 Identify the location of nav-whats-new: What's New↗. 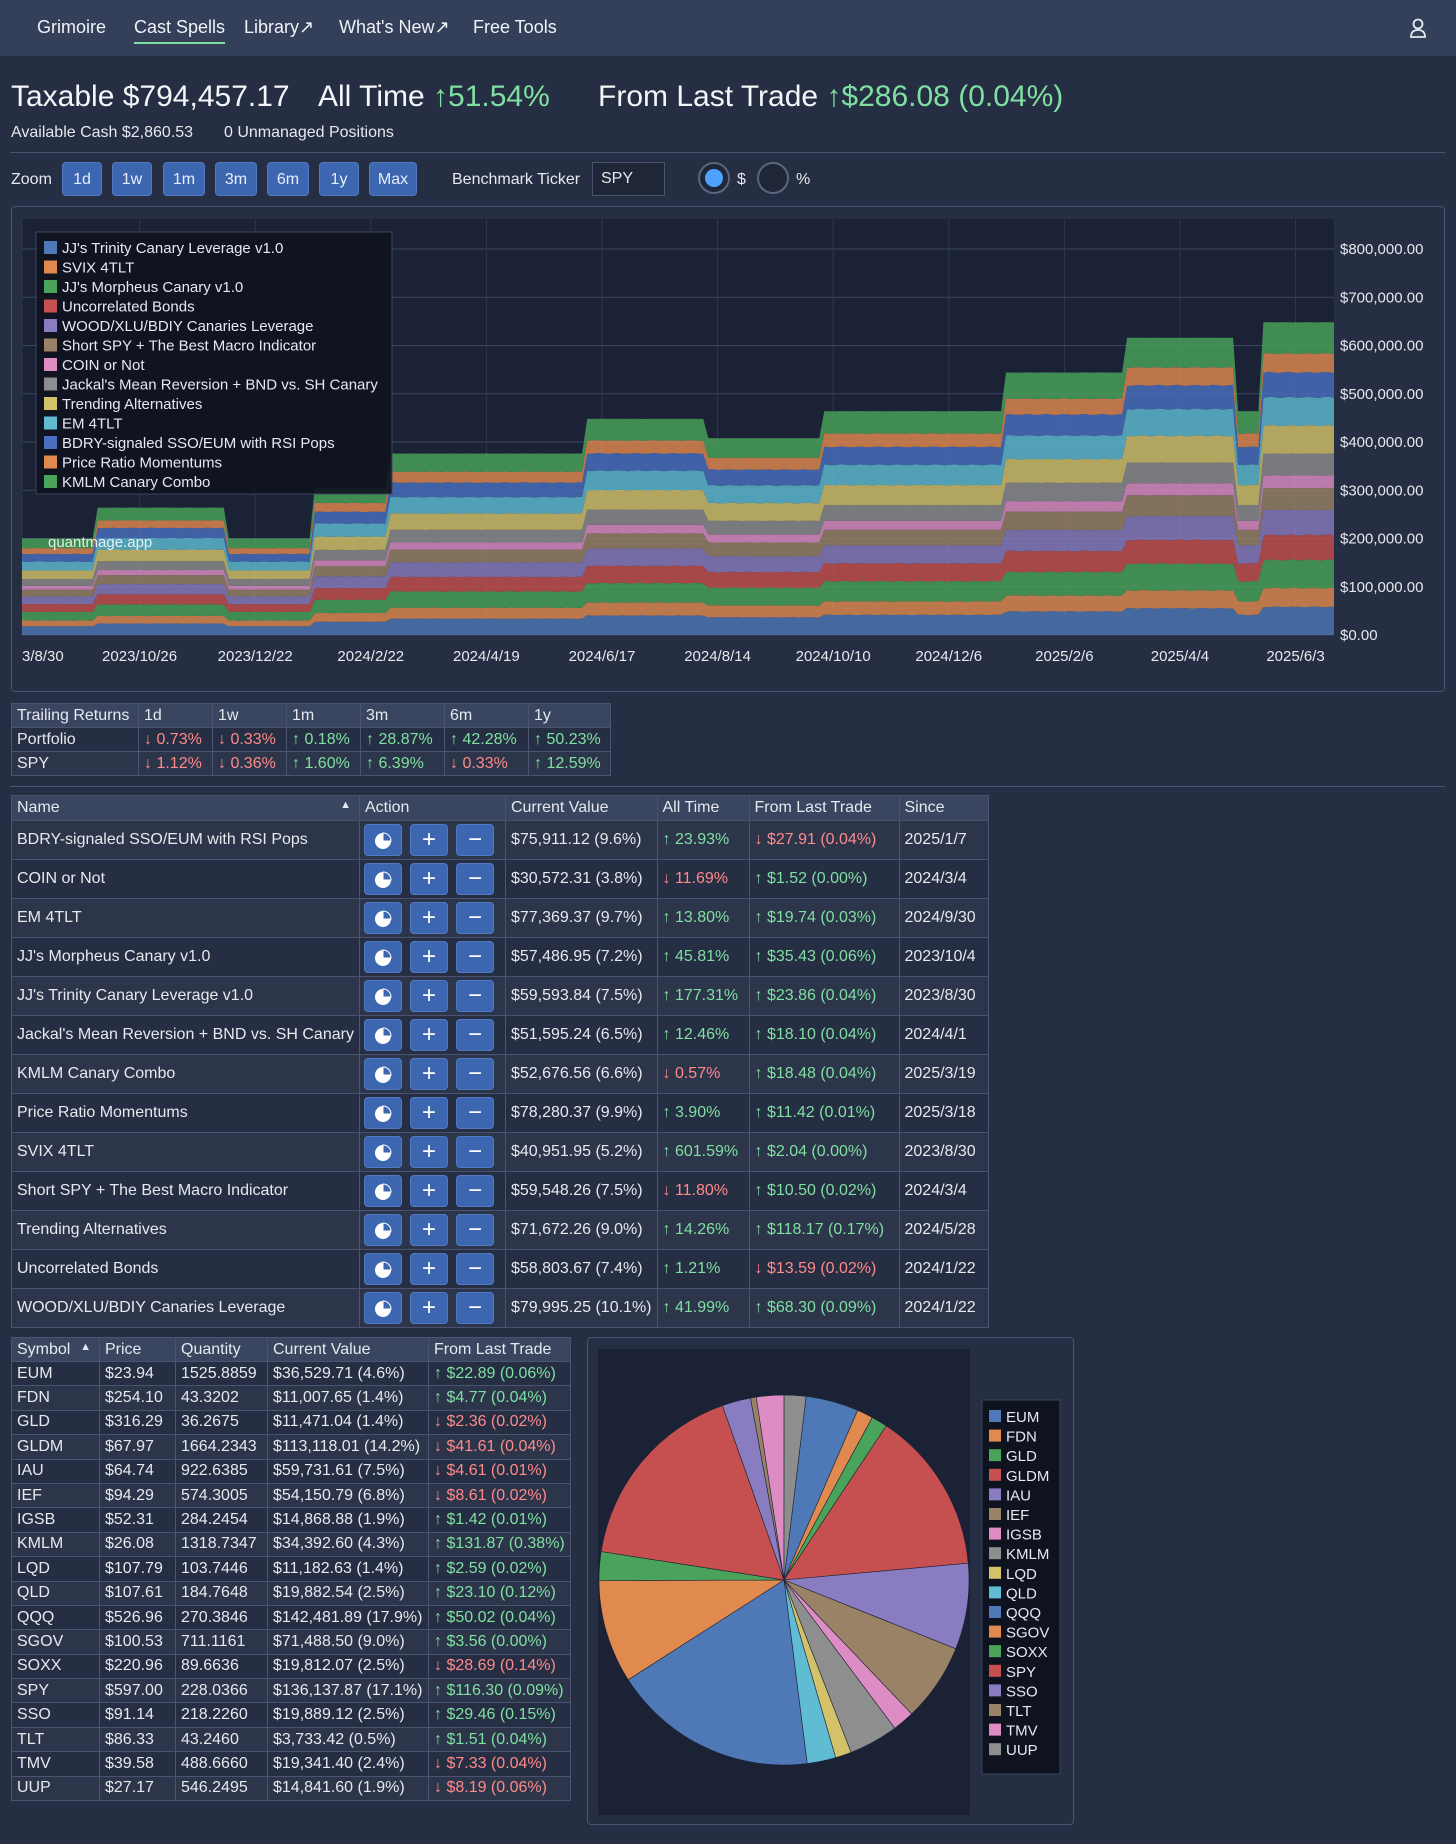
(394, 27).